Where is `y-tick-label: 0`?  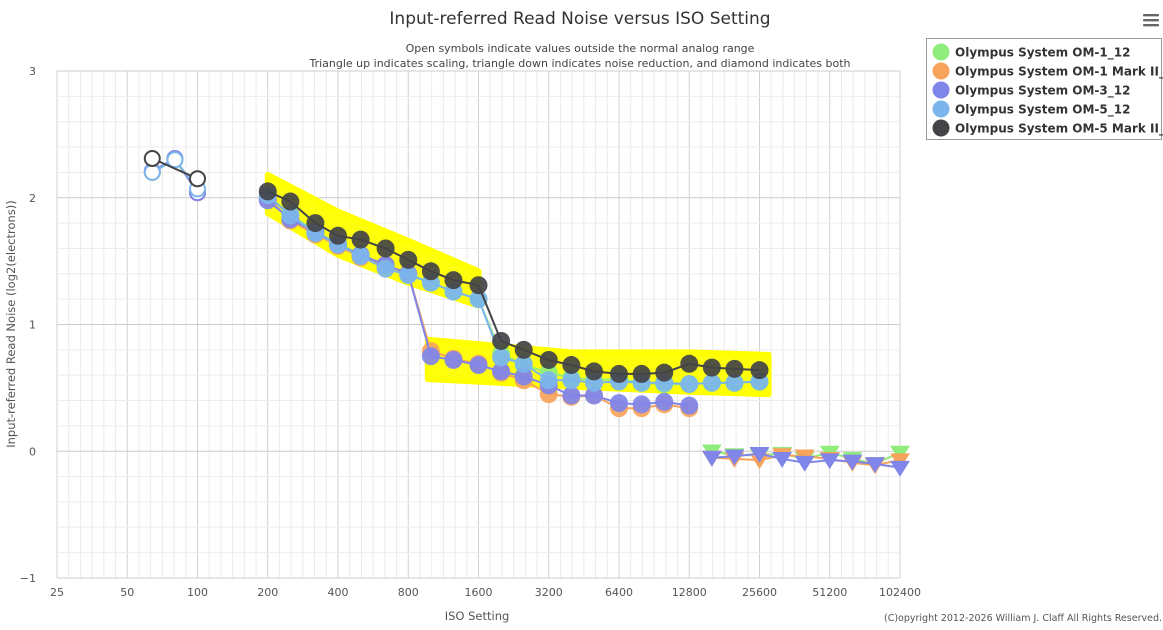 y-tick-label: 0 is located at coordinates (32, 451).